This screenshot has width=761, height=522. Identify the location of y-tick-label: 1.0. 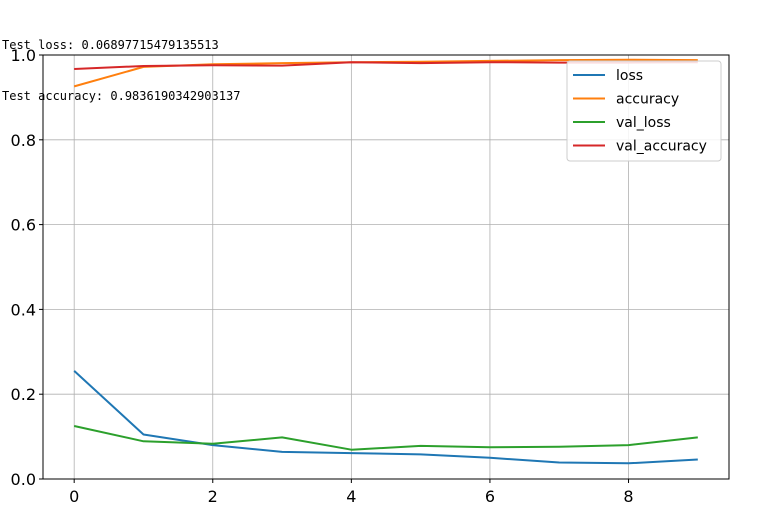
(23, 55).